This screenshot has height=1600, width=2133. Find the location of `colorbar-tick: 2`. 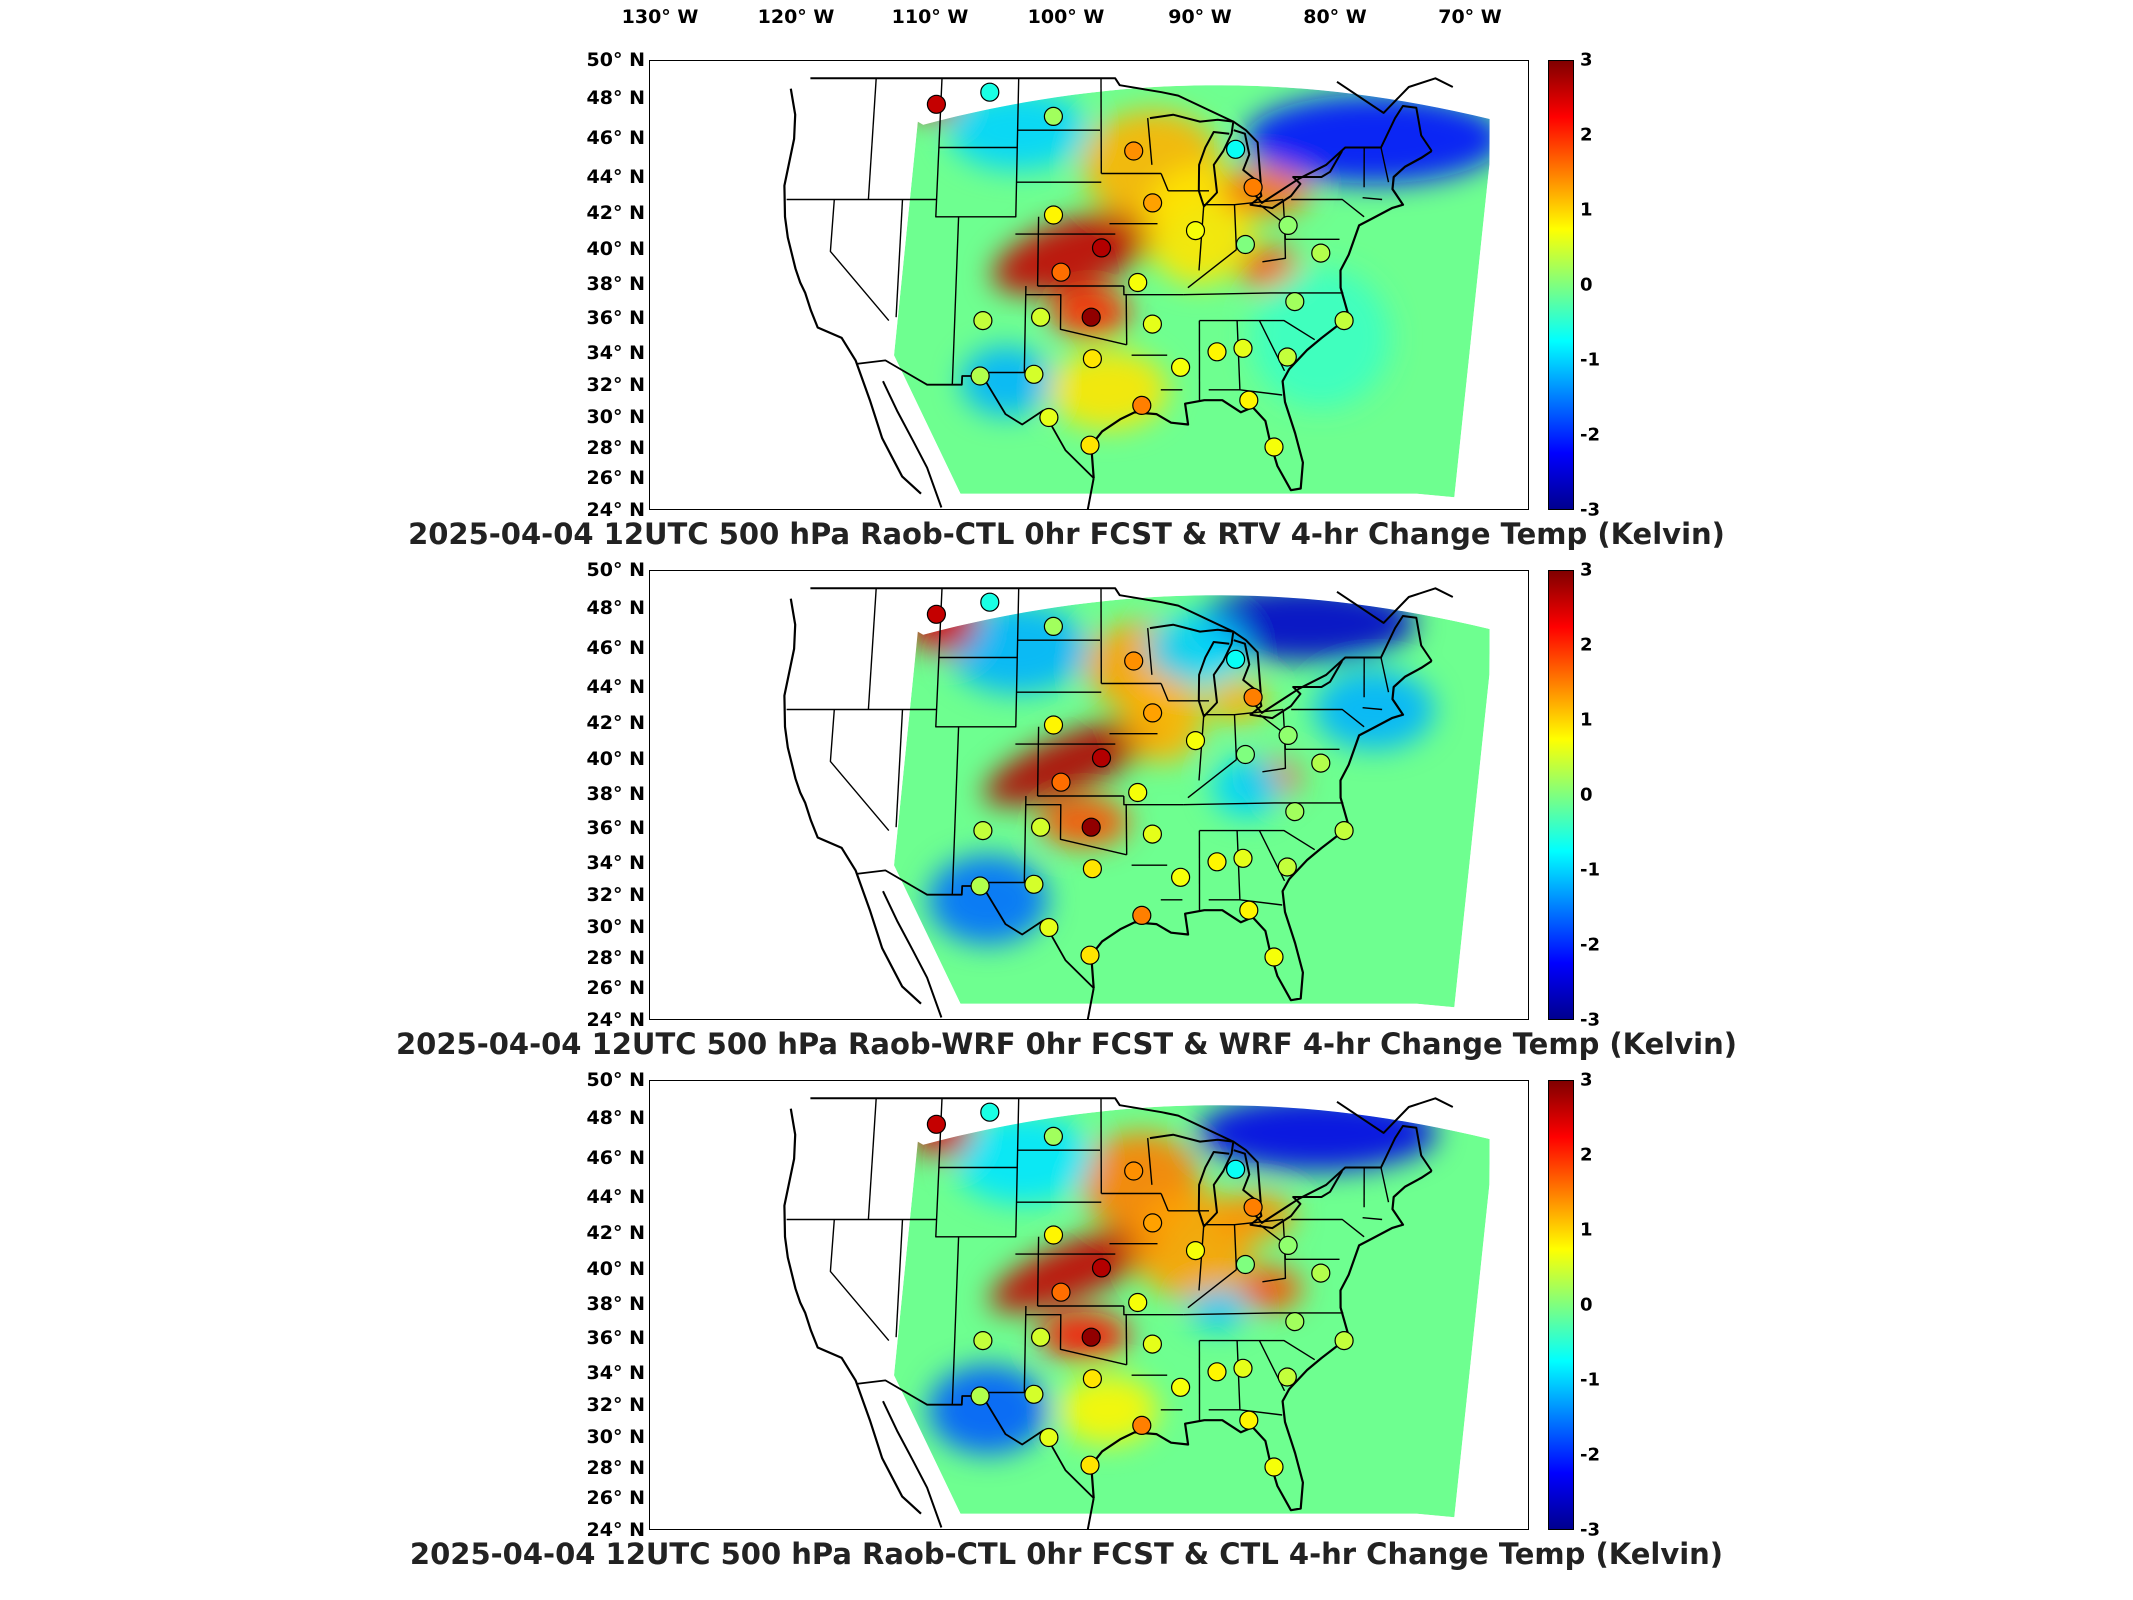

colorbar-tick: 2 is located at coordinates (1586, 645).